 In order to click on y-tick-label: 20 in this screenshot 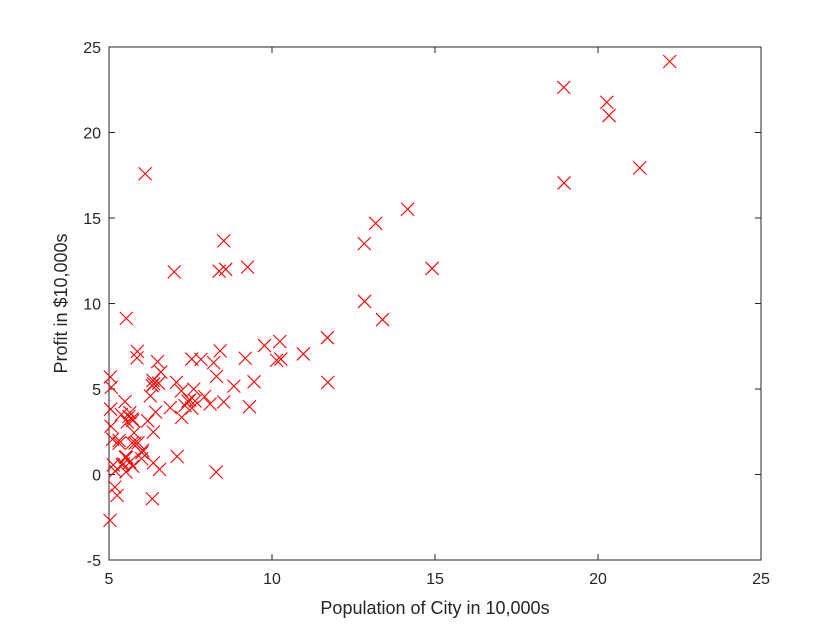, I will do `click(92, 134)`.